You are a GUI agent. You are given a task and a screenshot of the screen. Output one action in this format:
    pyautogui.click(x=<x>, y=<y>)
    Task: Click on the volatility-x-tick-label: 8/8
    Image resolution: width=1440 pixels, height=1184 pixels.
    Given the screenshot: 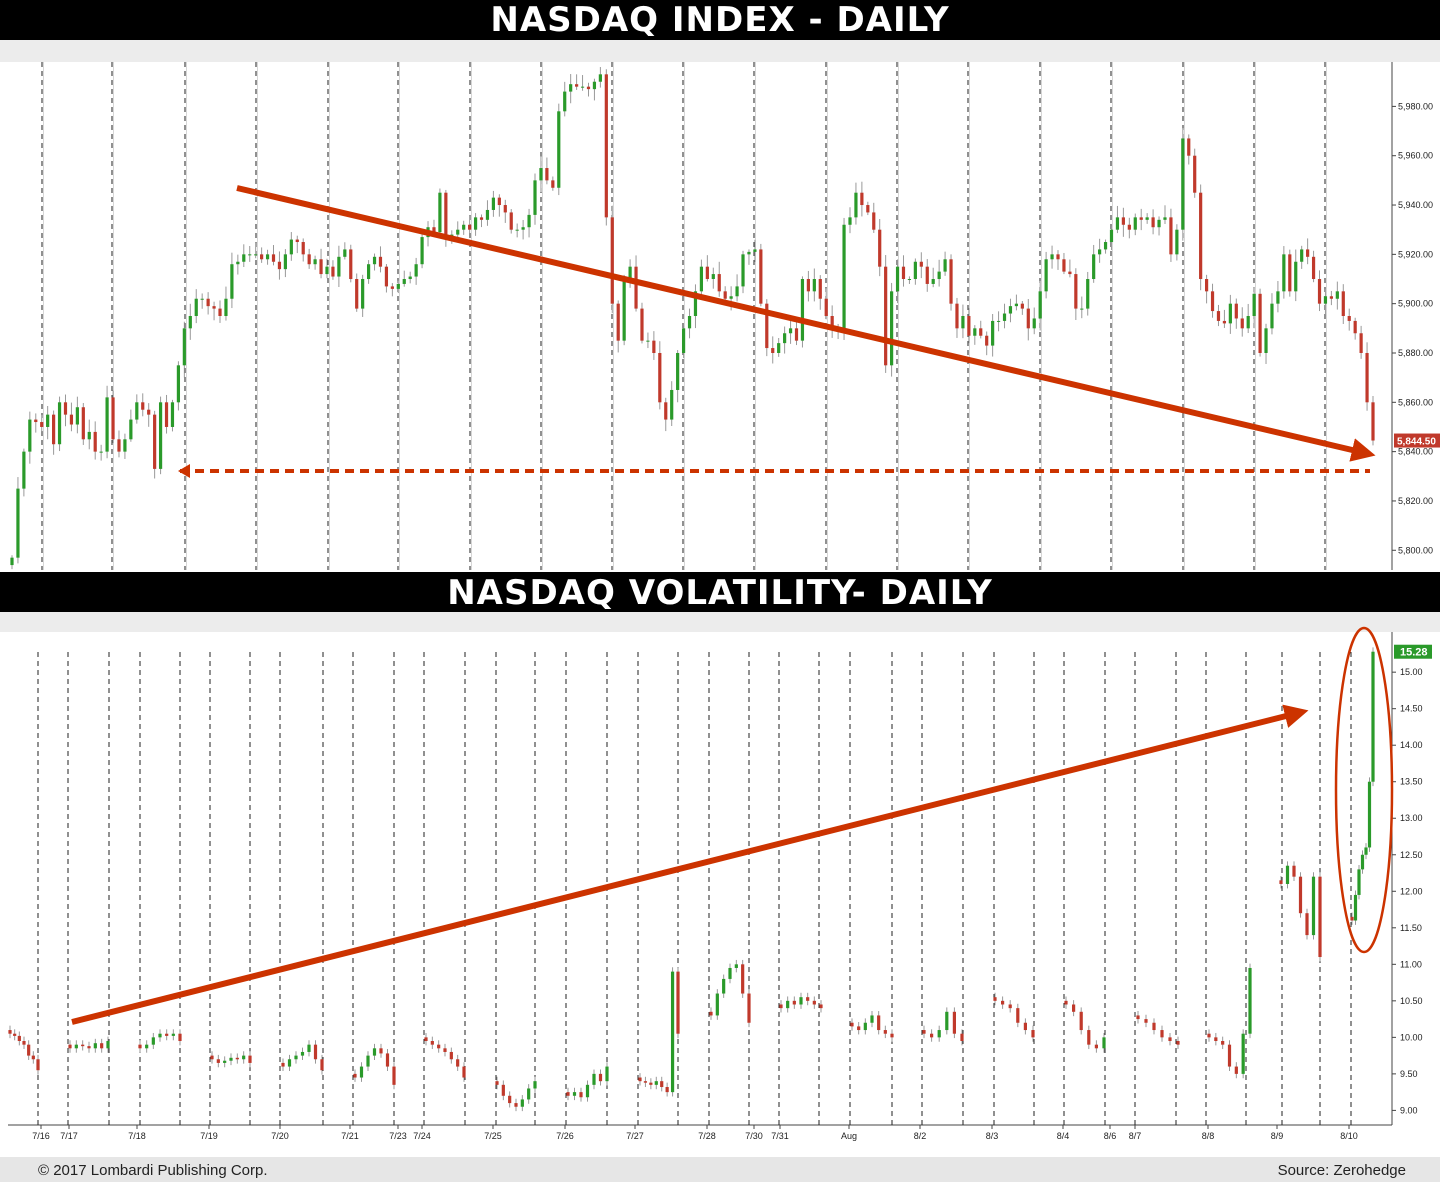 What is the action you would take?
    pyautogui.click(x=1208, y=1136)
    